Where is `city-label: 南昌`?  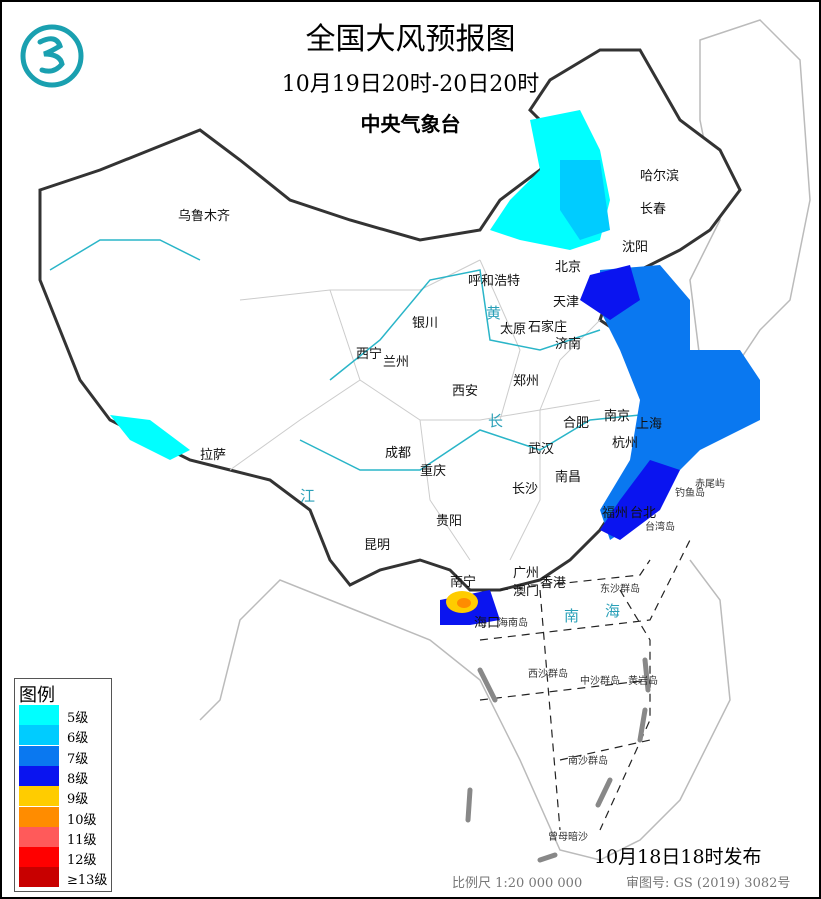
city-label: 南昌 is located at coordinates (568, 477).